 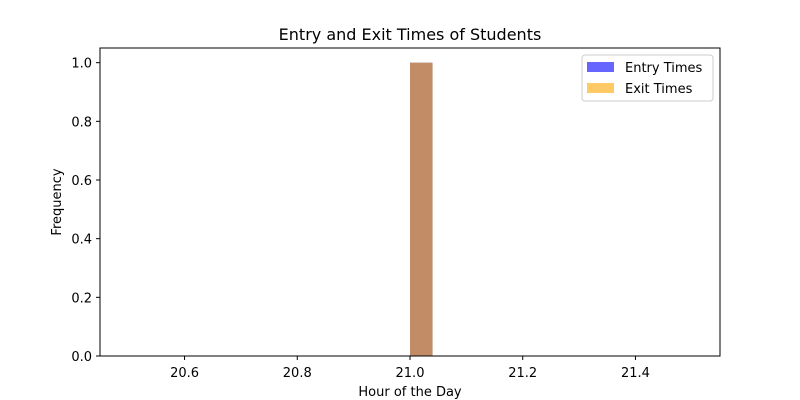 What do you see at coordinates (659, 89) in the screenshot?
I see `legend-label: Exit Times` at bounding box center [659, 89].